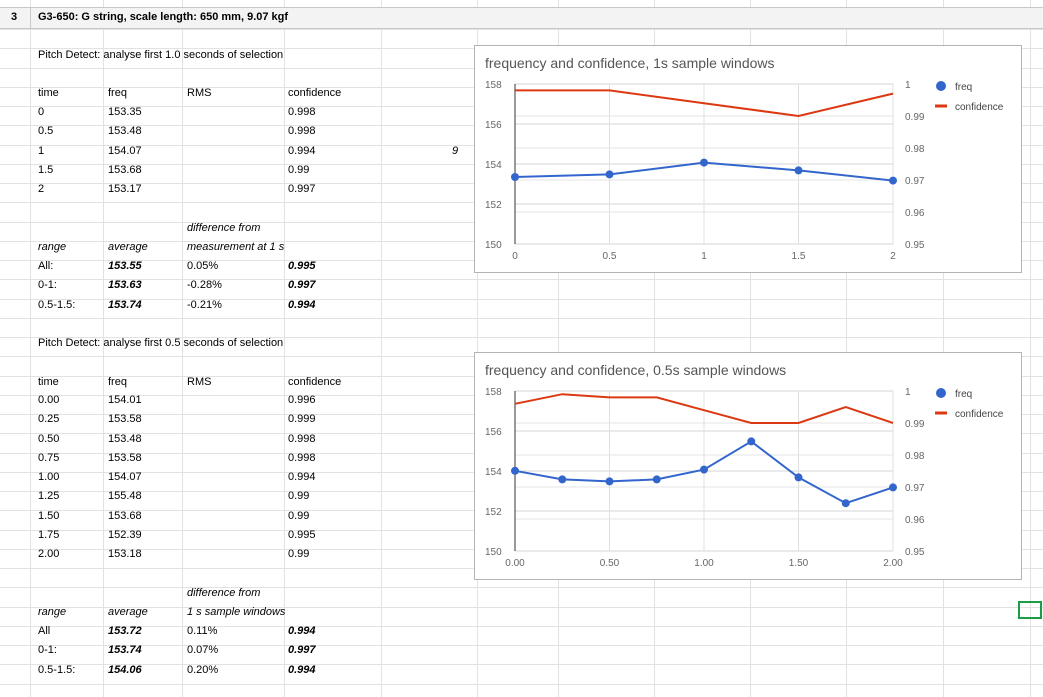 The width and height of the screenshot is (1043, 697). Describe the element at coordinates (202, 631) in the screenshot. I see `summary-cell-difference: 0.11%` at that location.